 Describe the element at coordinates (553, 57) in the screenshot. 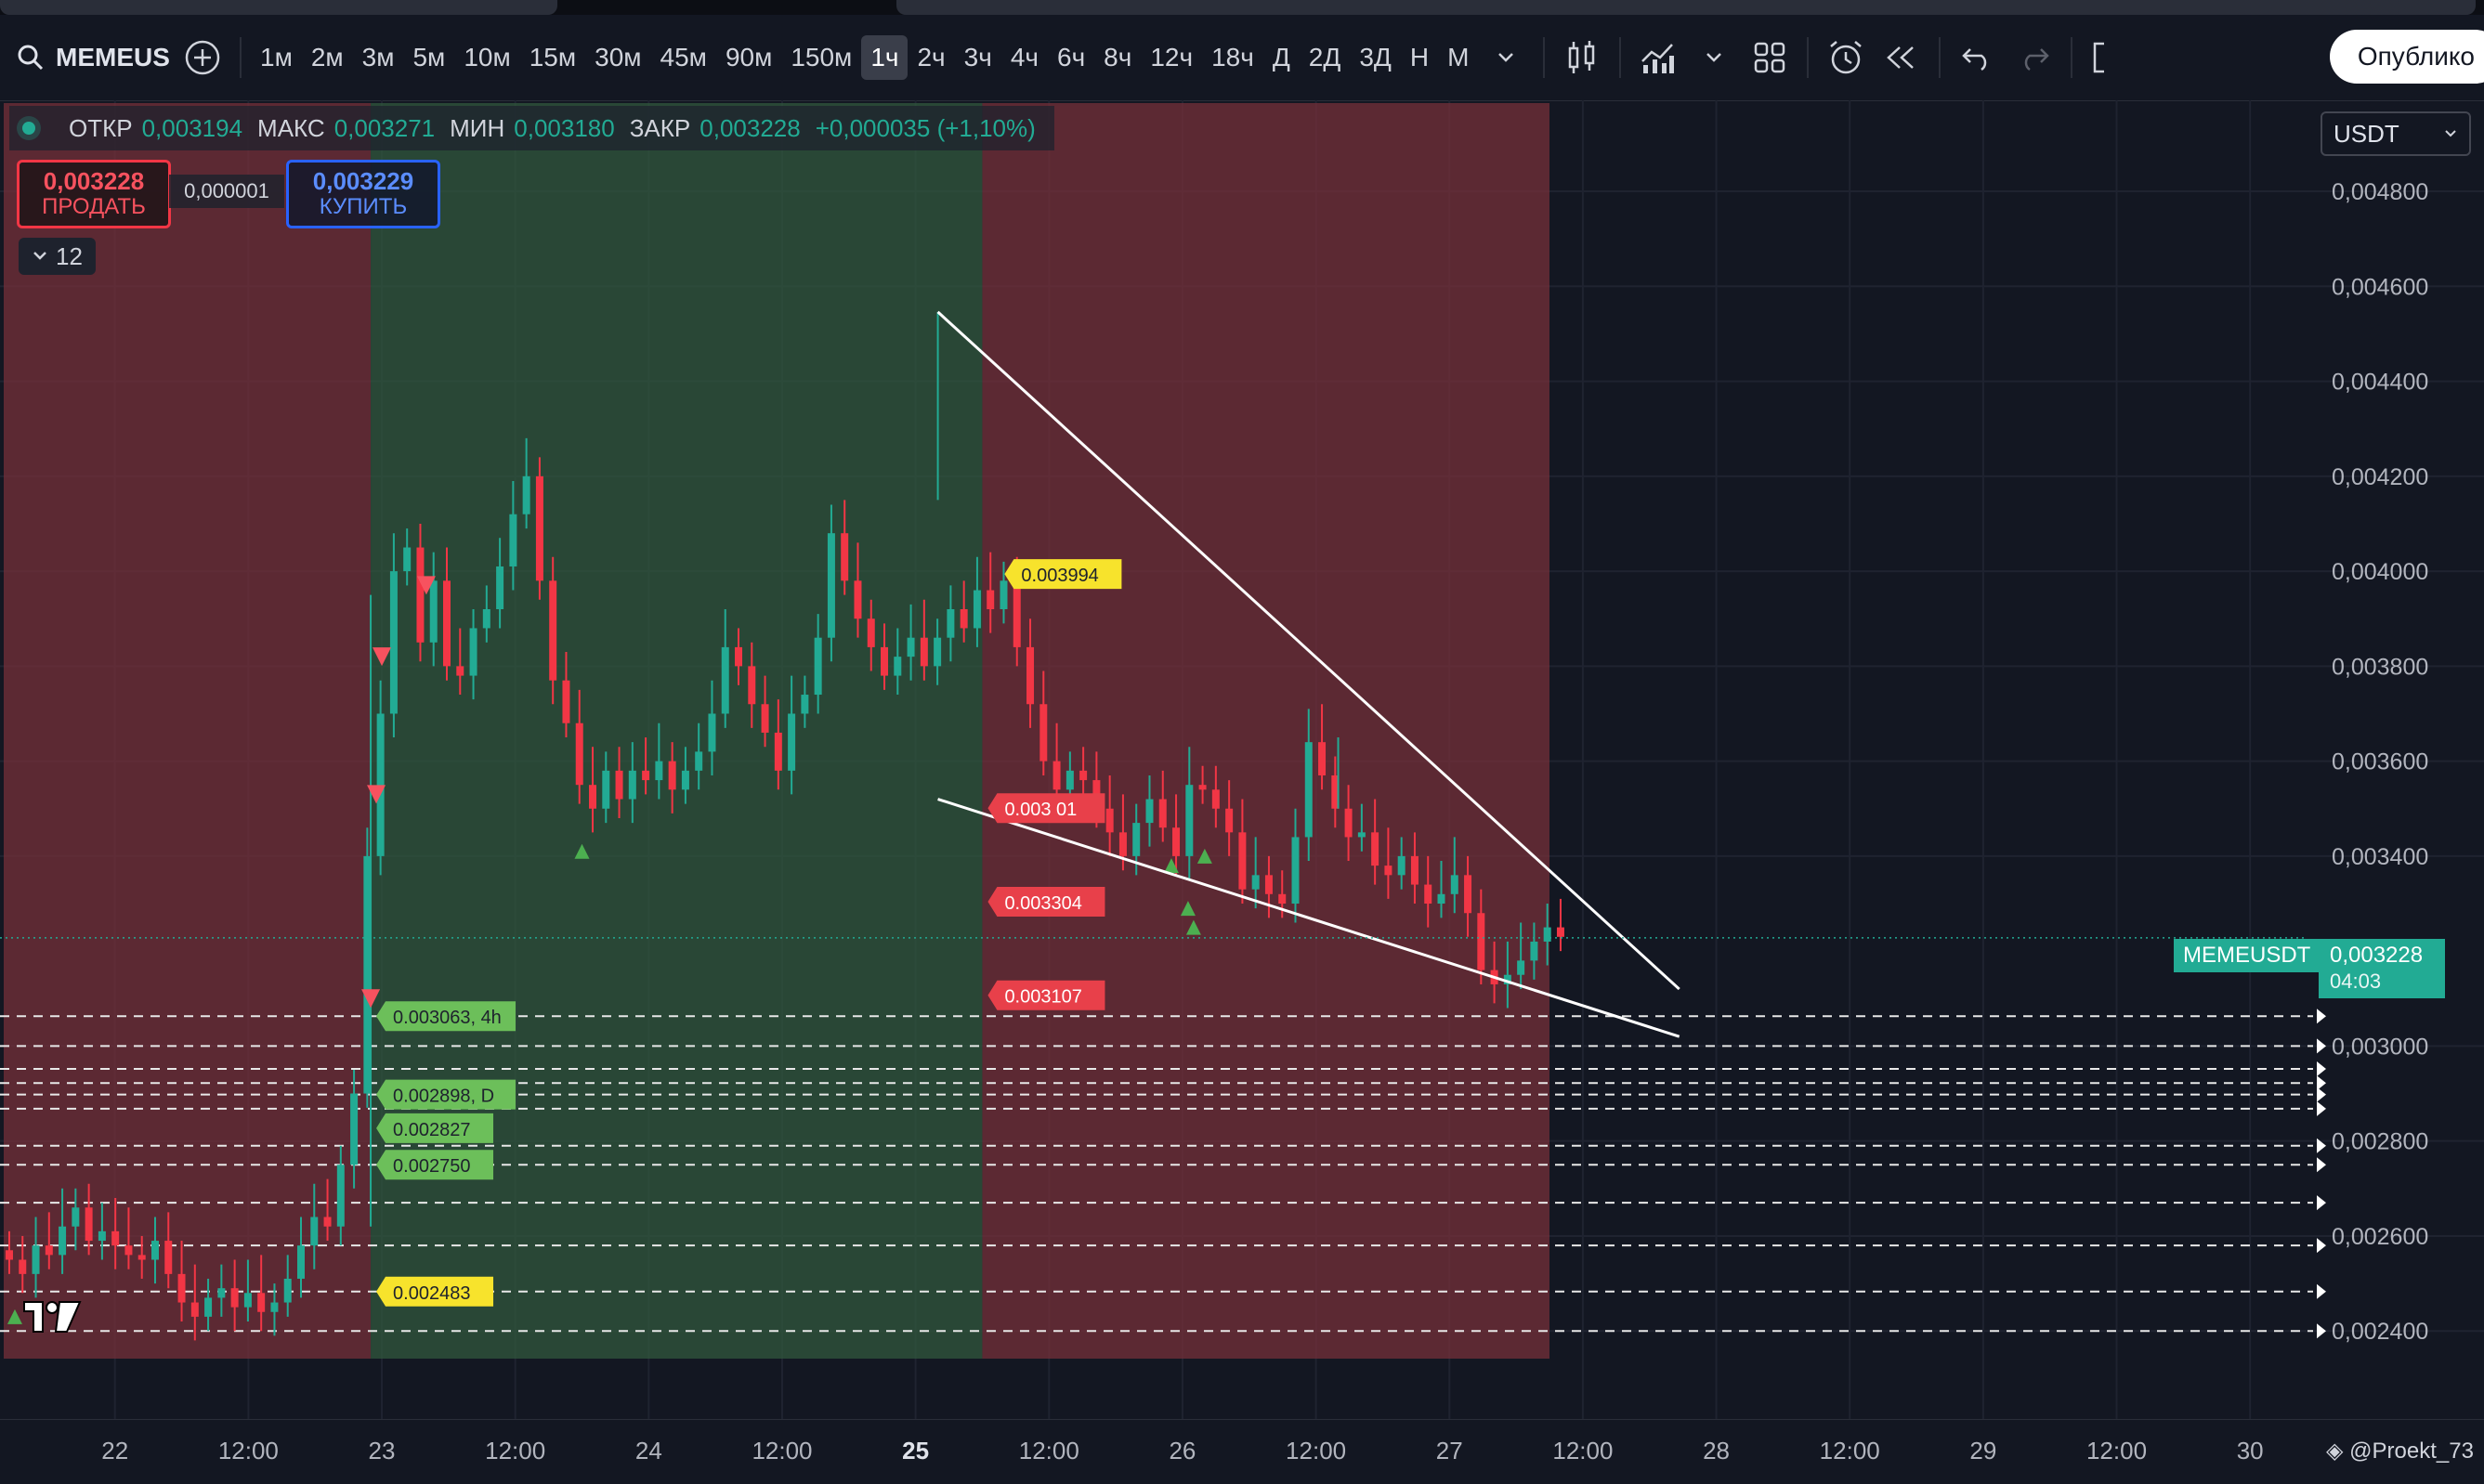

I see `timeframe-5: 15м` at that location.